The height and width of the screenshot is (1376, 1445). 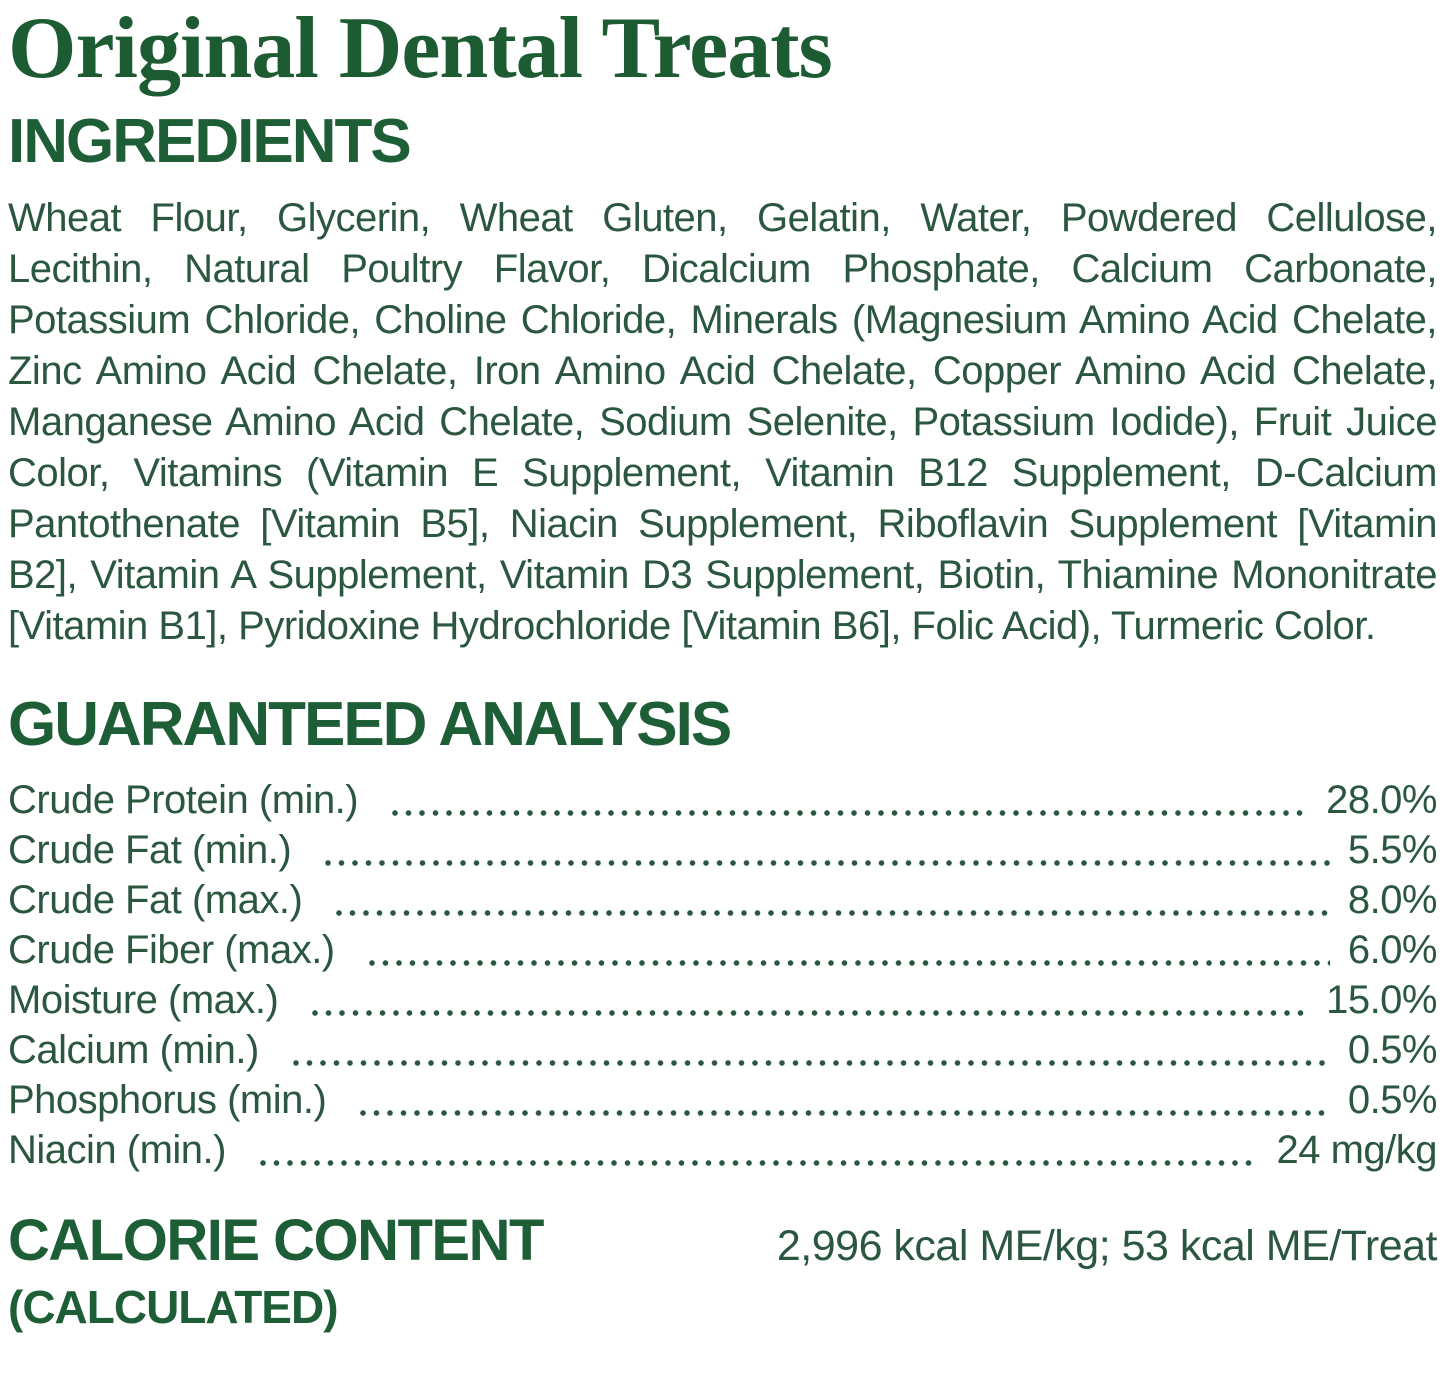 What do you see at coordinates (171, 950) in the screenshot?
I see `analysis-label: Crude Fiber (max.)` at bounding box center [171, 950].